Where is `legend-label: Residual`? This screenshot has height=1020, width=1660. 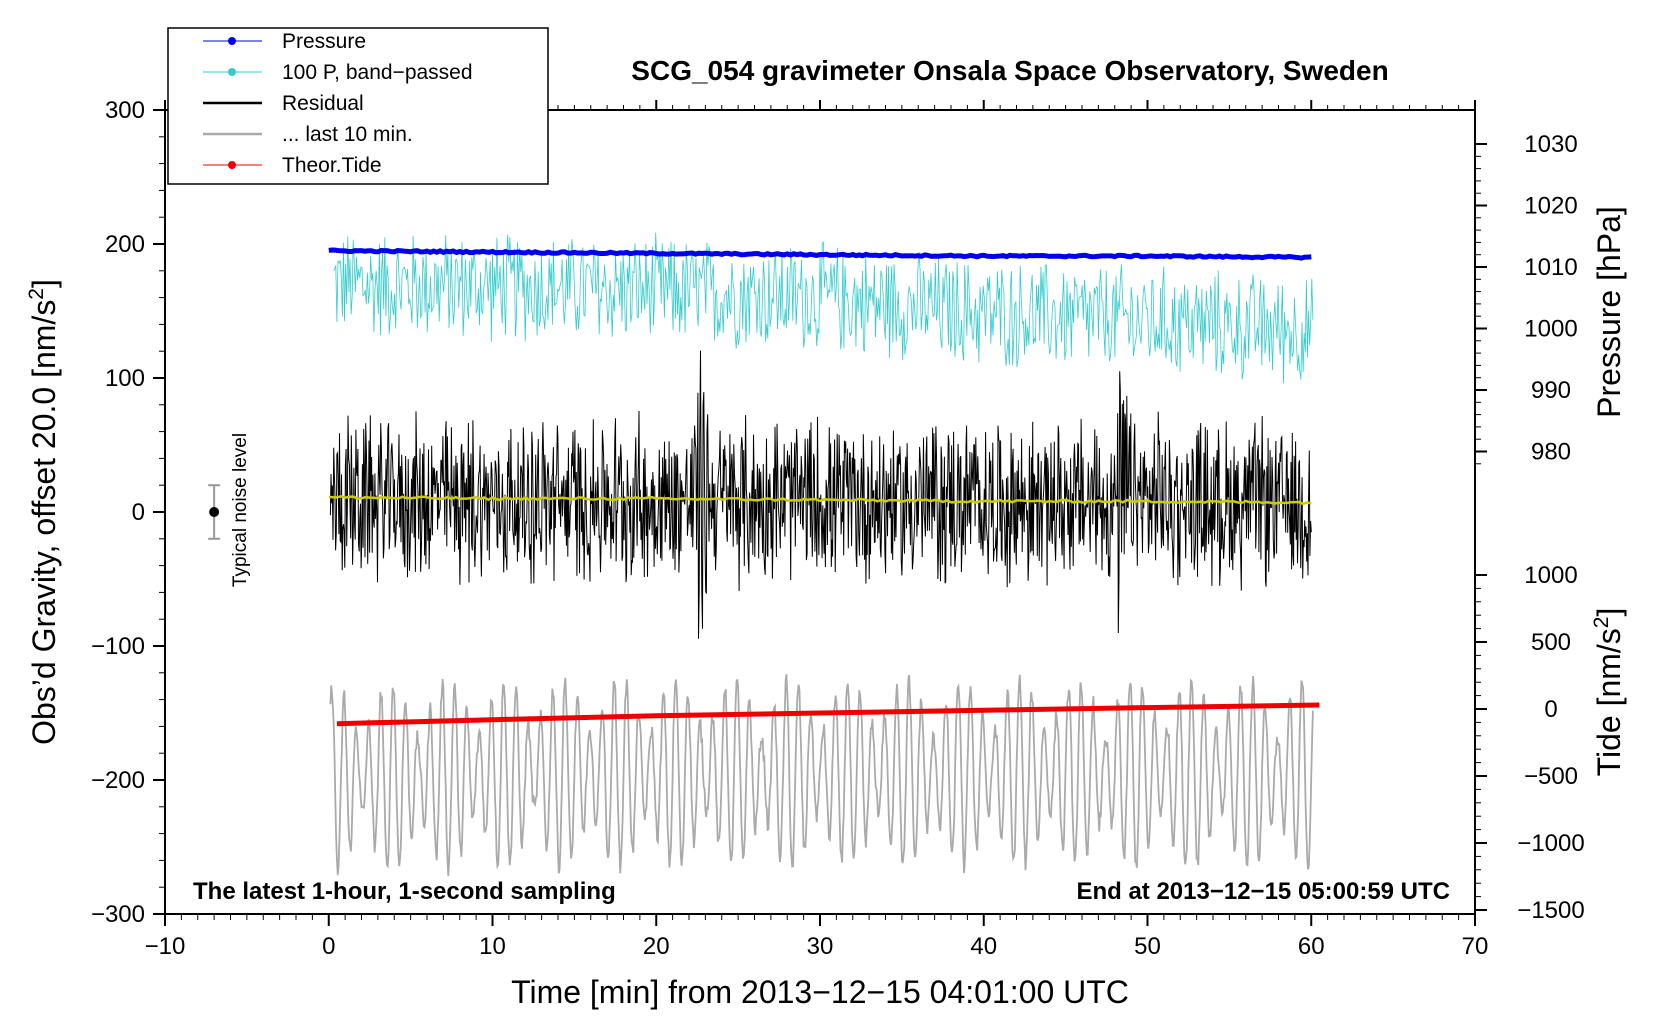
legend-label: Residual is located at coordinates (323, 103).